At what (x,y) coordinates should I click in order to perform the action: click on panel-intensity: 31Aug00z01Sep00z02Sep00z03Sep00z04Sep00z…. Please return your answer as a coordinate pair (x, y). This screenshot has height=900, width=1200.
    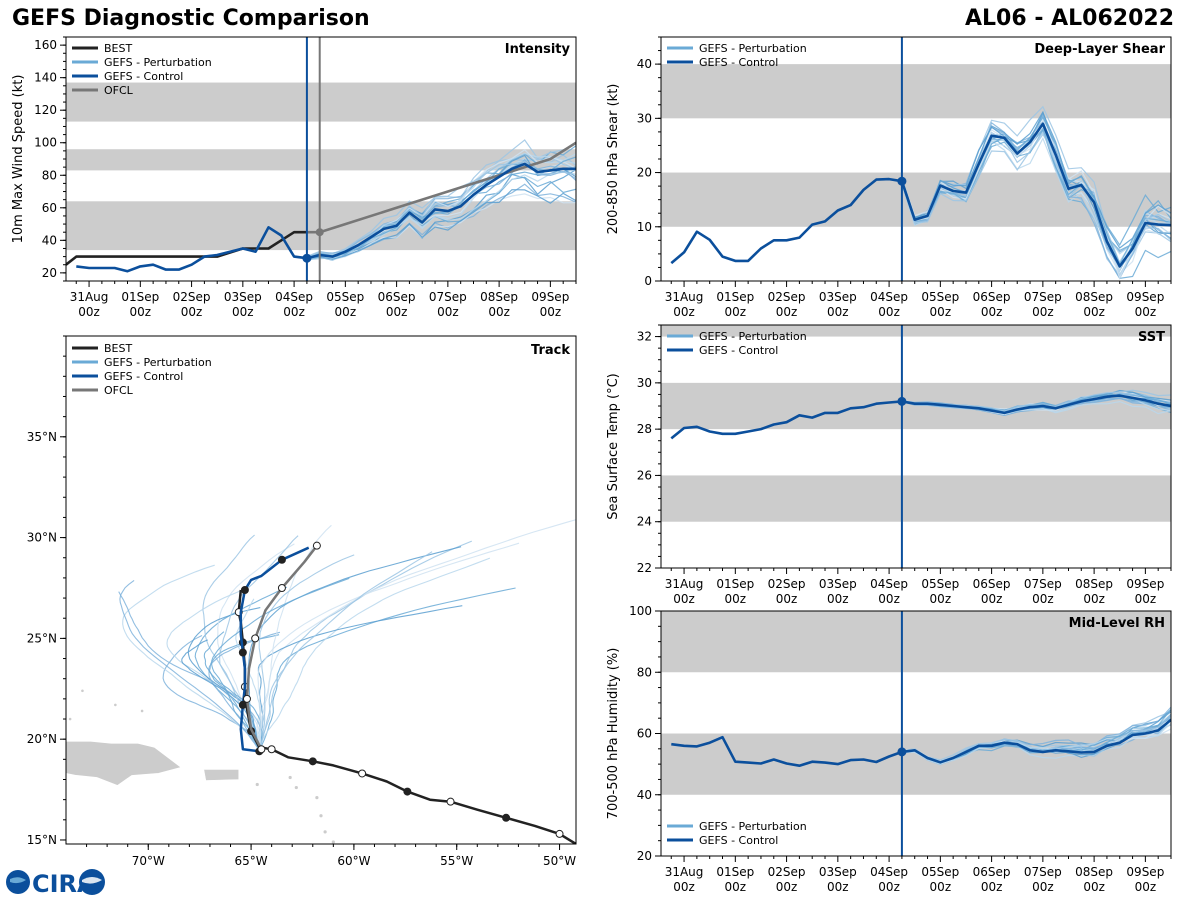
    Looking at the image, I should click on (294, 177).